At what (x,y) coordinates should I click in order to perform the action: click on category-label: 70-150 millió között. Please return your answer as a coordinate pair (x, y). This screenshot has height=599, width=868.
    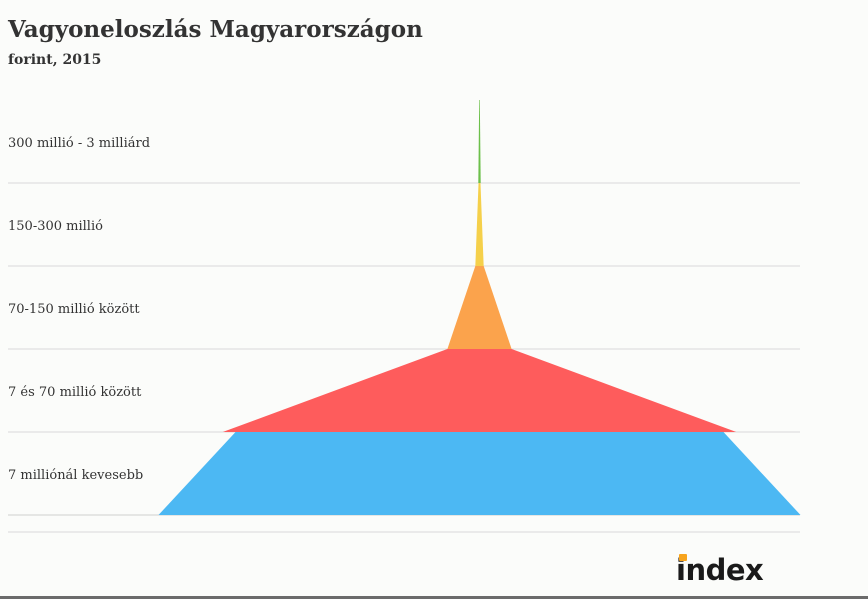
    Looking at the image, I should click on (74, 309).